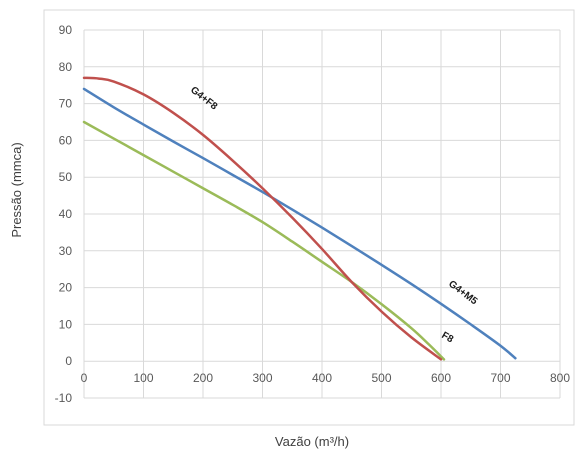  I want to click on y-tick-label: 0, so click(68, 361).